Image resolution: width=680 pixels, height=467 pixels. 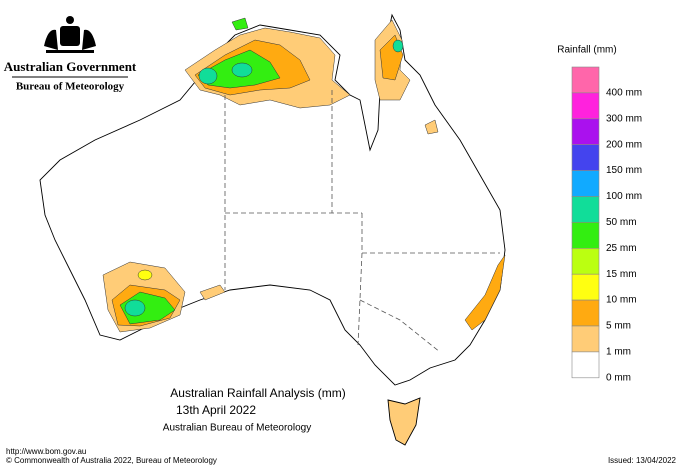 What do you see at coordinates (46, 451) in the screenshot?
I see `url: http://www.bom.gov.au` at bounding box center [46, 451].